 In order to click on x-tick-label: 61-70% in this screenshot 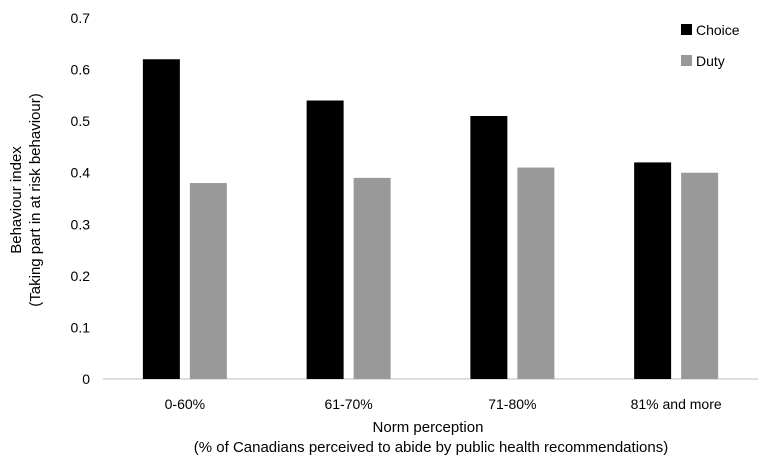, I will do `click(348, 404)`.